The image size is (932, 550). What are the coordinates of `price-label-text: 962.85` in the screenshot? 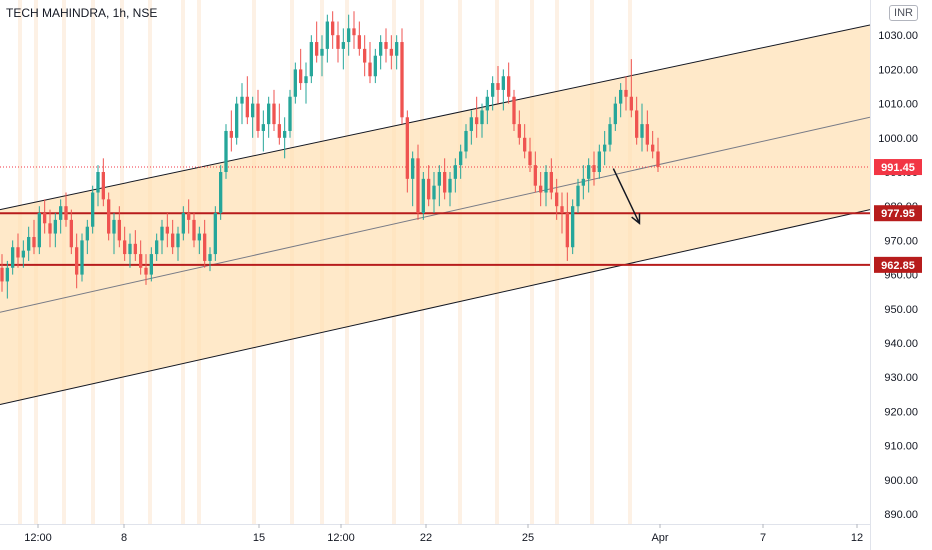 It's located at (898, 266).